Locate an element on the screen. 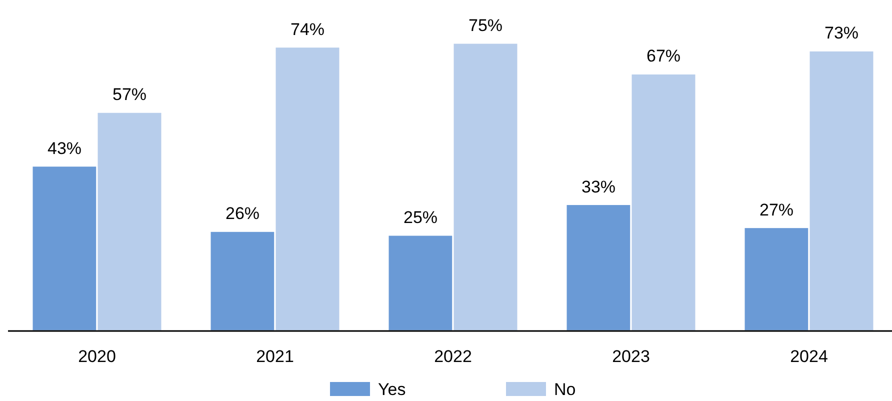 The image size is (892, 401). data-label: 74% is located at coordinates (307, 29).